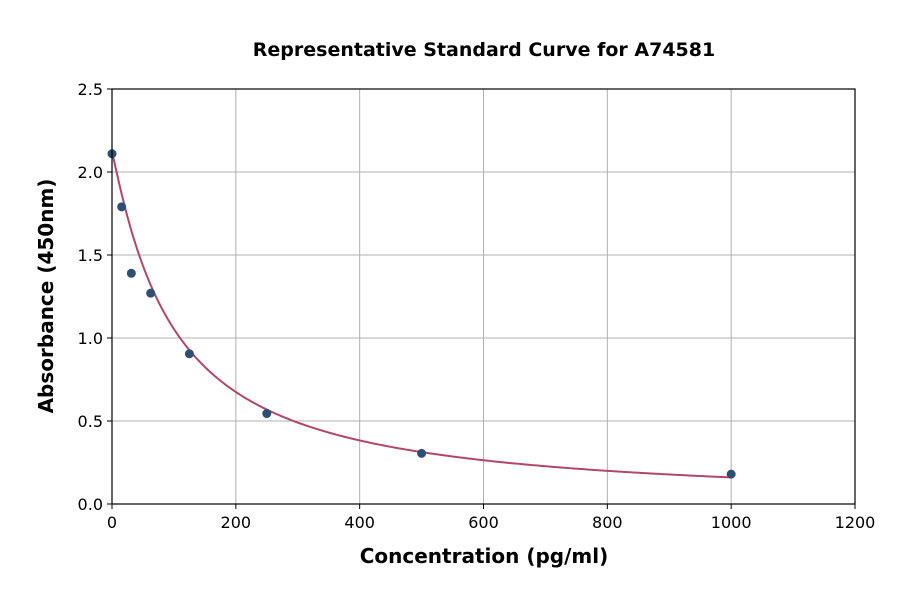 The height and width of the screenshot is (594, 900). I want to click on y-tick-label: 1.5, so click(90, 255).